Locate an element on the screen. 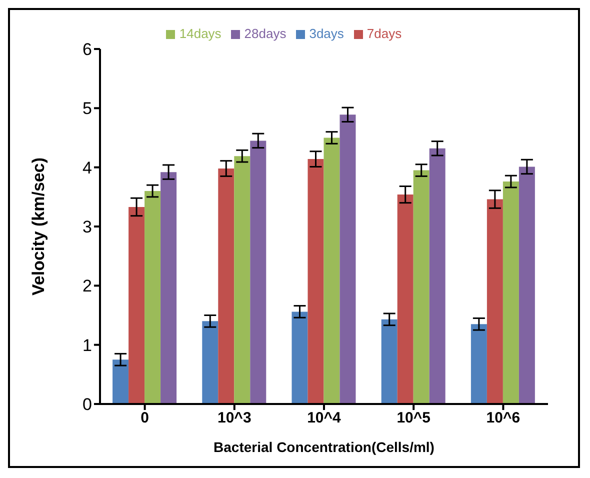 This screenshot has height=478, width=590. y-tick-label: 0 is located at coordinates (87, 404).